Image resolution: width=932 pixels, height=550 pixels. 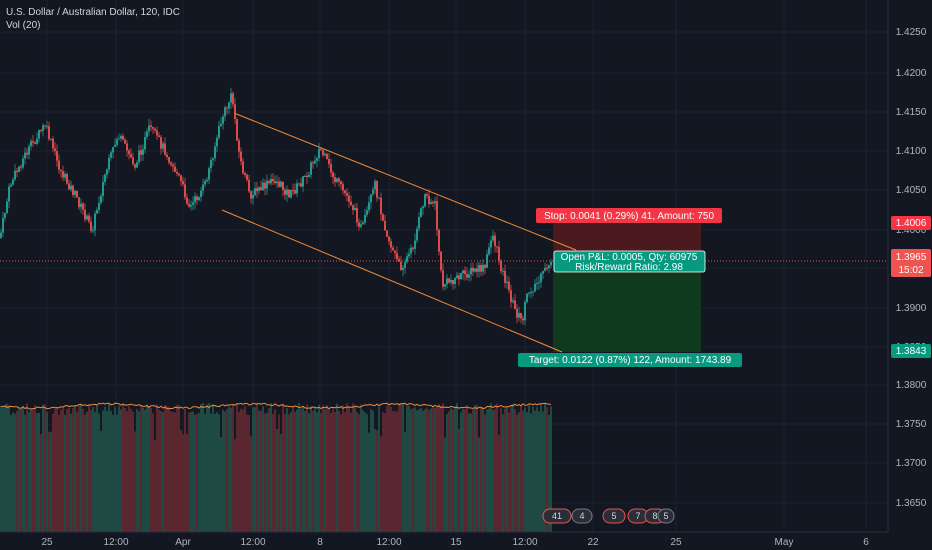 What do you see at coordinates (466, 540) in the screenshot?
I see `time-axis: 25 12:00 Apr 12:00 8 12:00 15 12:00 22 25 May 6` at bounding box center [466, 540].